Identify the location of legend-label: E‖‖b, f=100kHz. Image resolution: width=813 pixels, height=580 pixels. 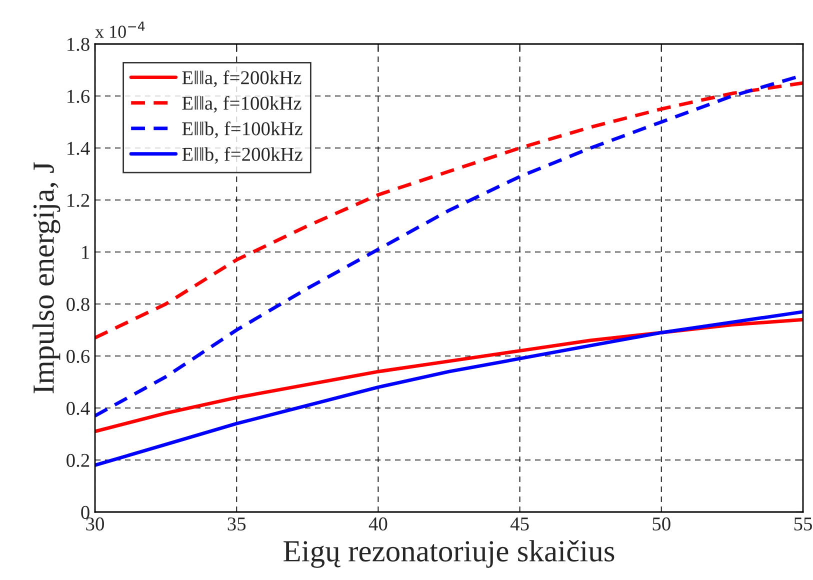
(242, 129).